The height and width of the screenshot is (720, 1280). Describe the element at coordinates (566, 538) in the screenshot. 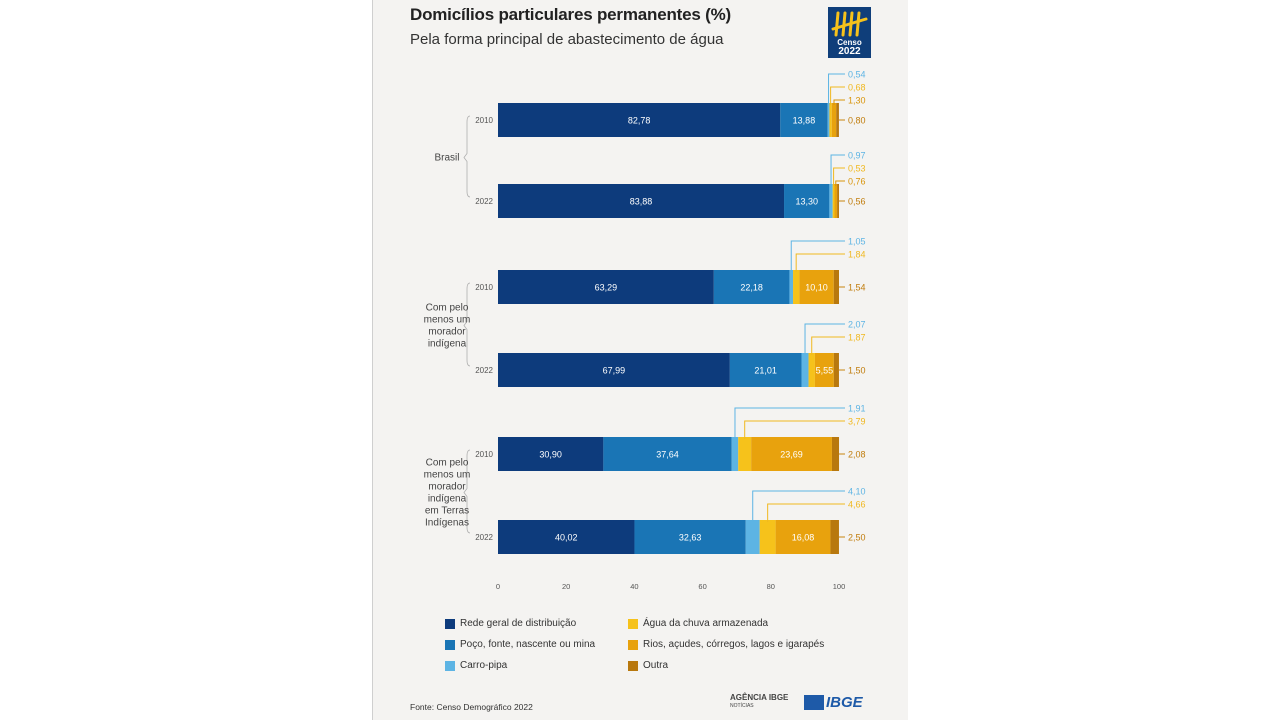

I see `bar-value-label: 40,02` at that location.